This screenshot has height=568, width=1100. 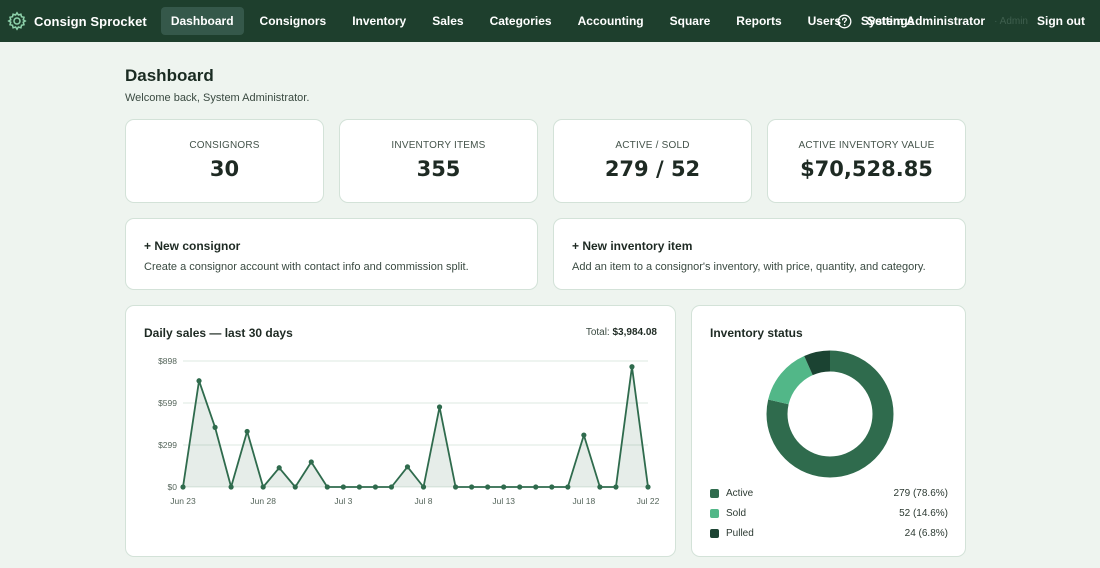 What do you see at coordinates (263, 501) in the screenshot?
I see `x-tick-label: Jun 28` at bounding box center [263, 501].